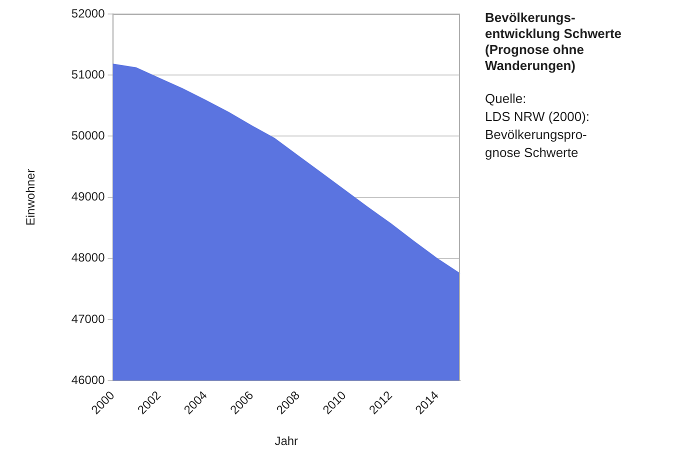 The height and width of the screenshot is (453, 696). What do you see at coordinates (286, 441) in the screenshot?
I see `x-axis-title: Jahr` at bounding box center [286, 441].